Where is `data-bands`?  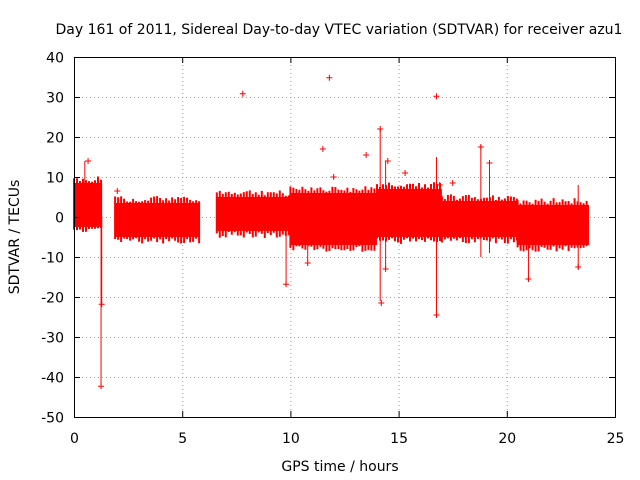
data-bands is located at coordinates (331, 214).